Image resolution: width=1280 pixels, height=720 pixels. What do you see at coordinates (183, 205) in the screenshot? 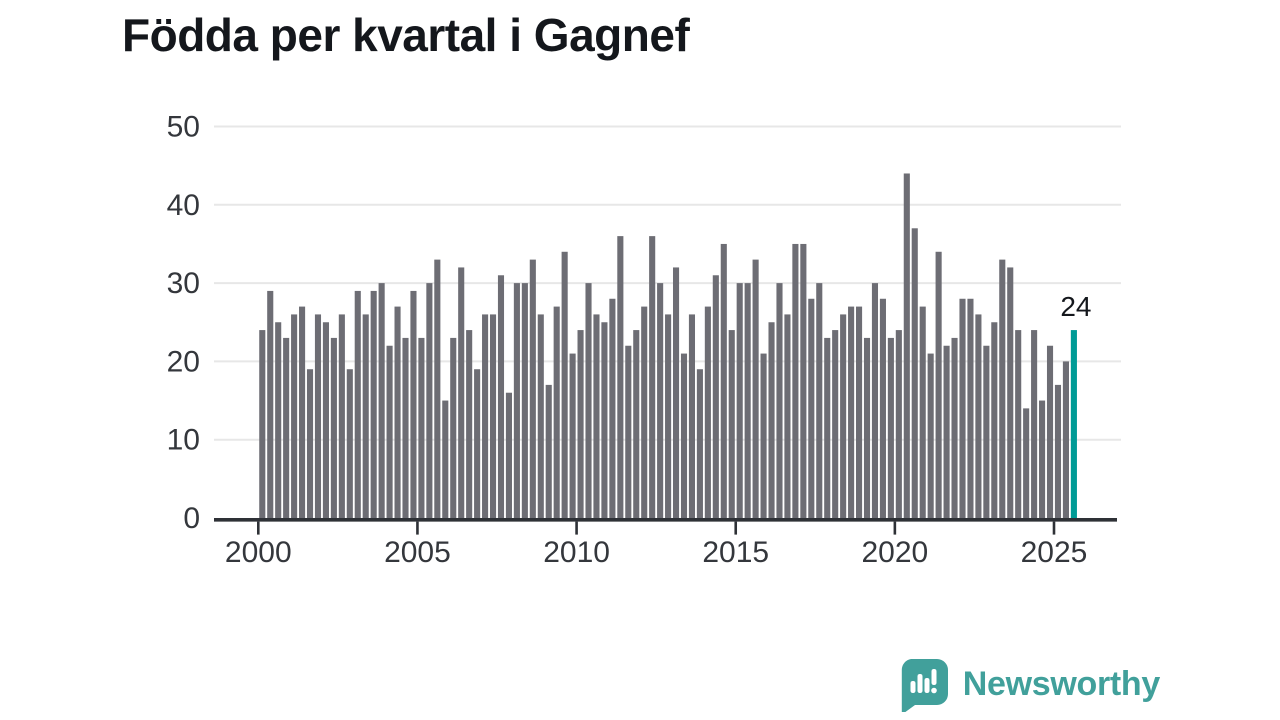
I see `y-axis-tick-label: 40` at bounding box center [183, 205].